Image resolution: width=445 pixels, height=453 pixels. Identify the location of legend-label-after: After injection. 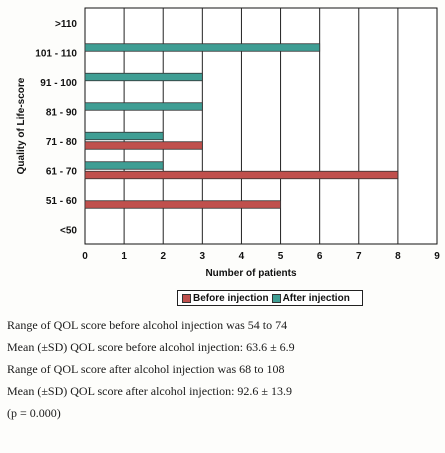
(316, 298).